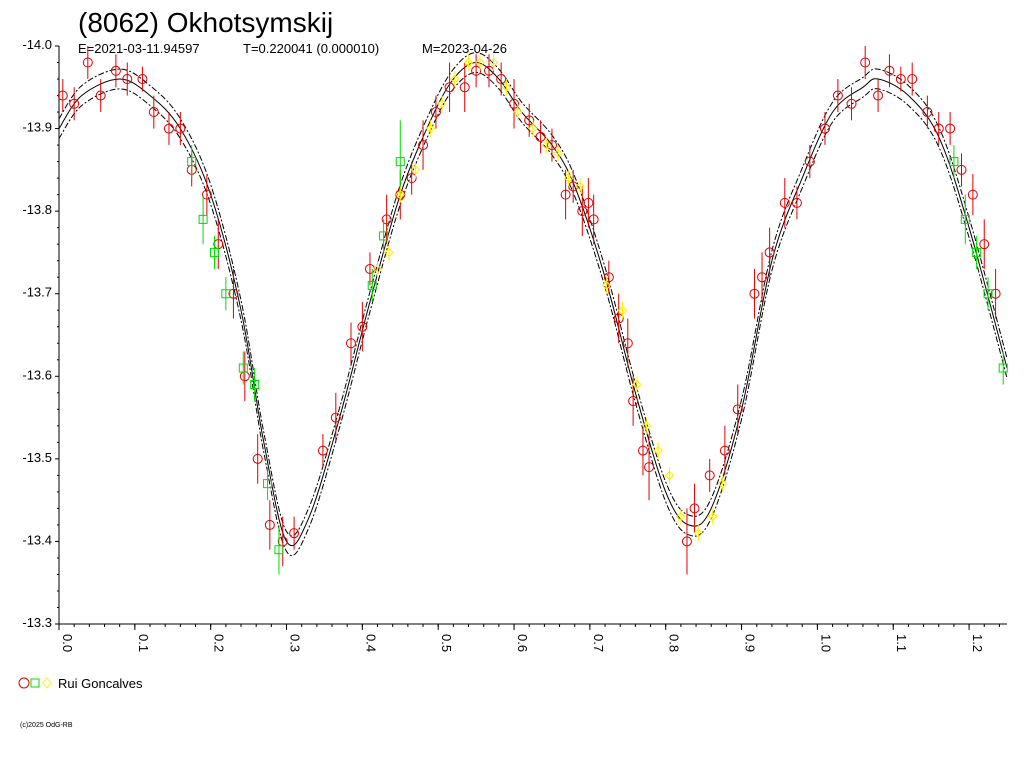 This screenshot has width=1024, height=768. What do you see at coordinates (295, 643) in the screenshot?
I see `x-tick-label: 0.3` at bounding box center [295, 643].